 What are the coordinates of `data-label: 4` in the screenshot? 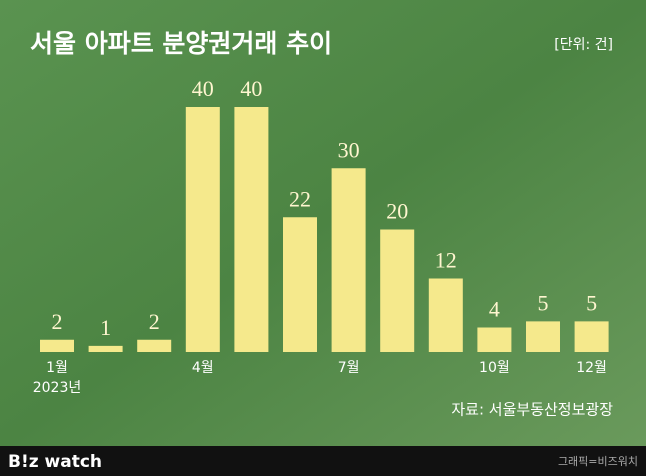 It's located at (494, 309).